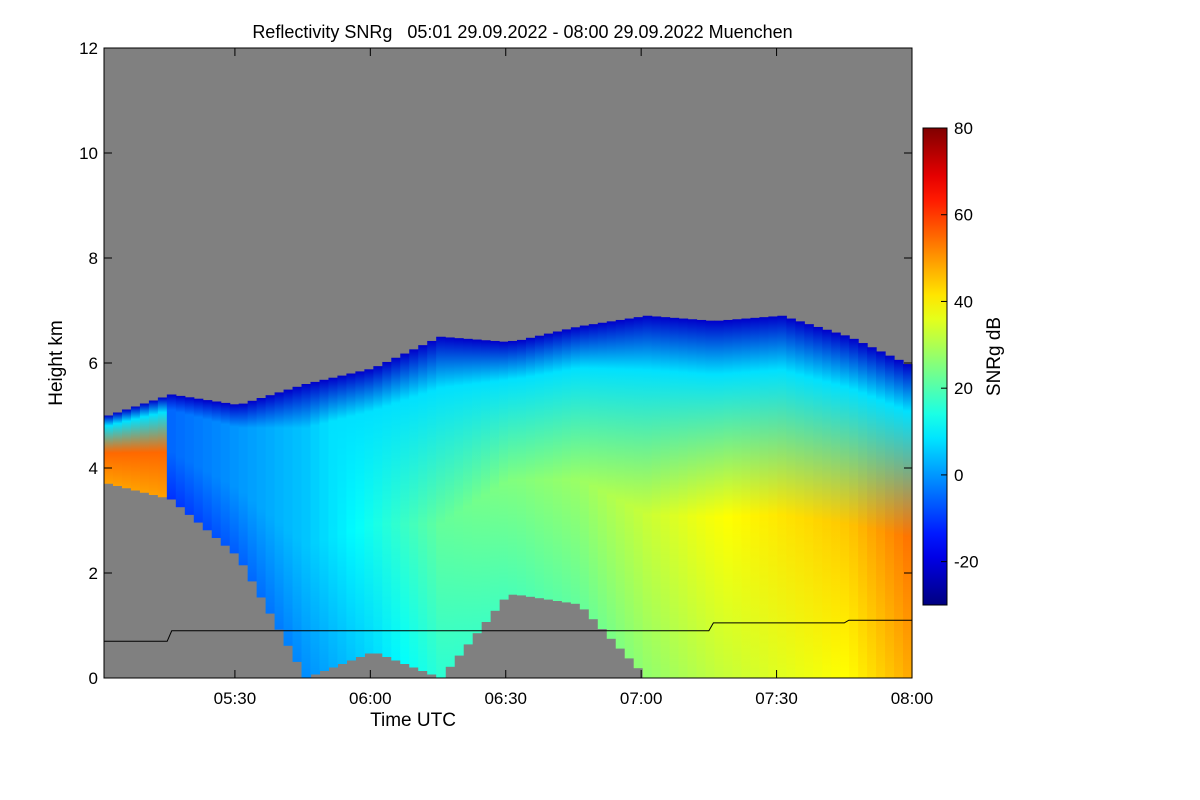 Image resolution: width=1200 pixels, height=800 pixels. What do you see at coordinates (935, 366) in the screenshot?
I see `colorbar` at bounding box center [935, 366].